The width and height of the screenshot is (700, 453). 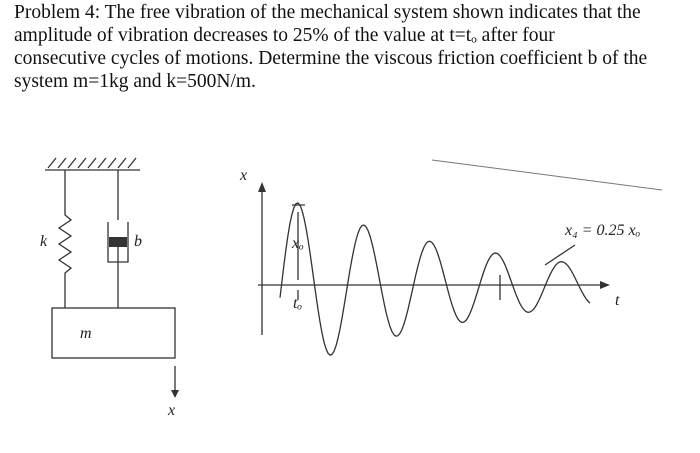 What do you see at coordinates (138, 241) in the screenshot?
I see `damper-label: b` at bounding box center [138, 241].